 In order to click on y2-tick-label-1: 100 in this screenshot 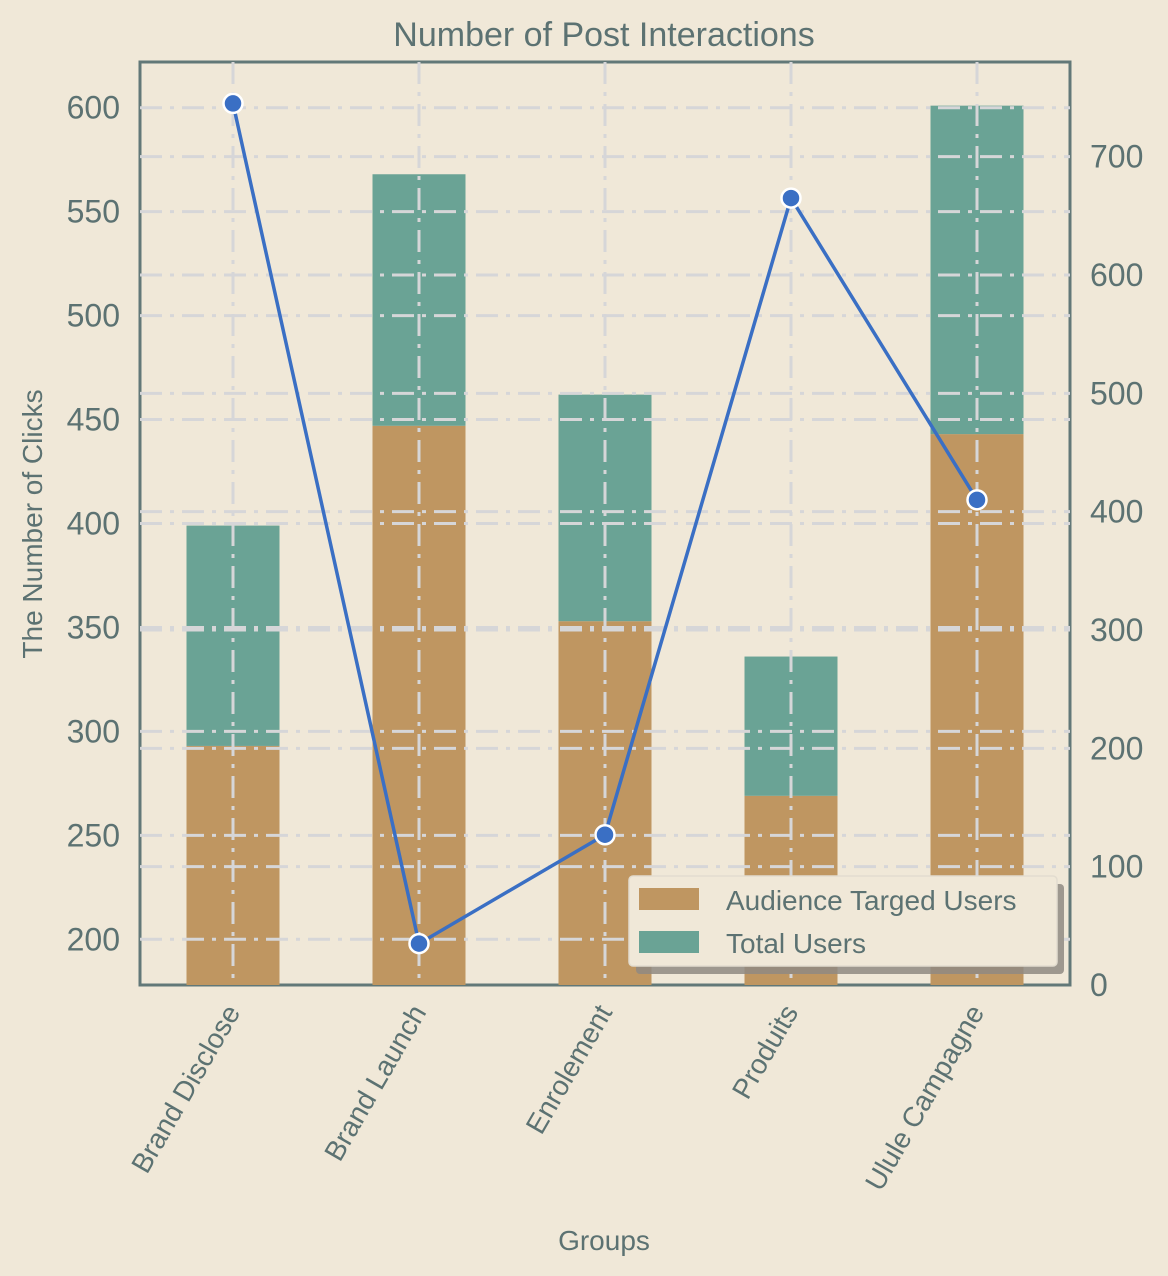, I will do `click(1116, 867)`.